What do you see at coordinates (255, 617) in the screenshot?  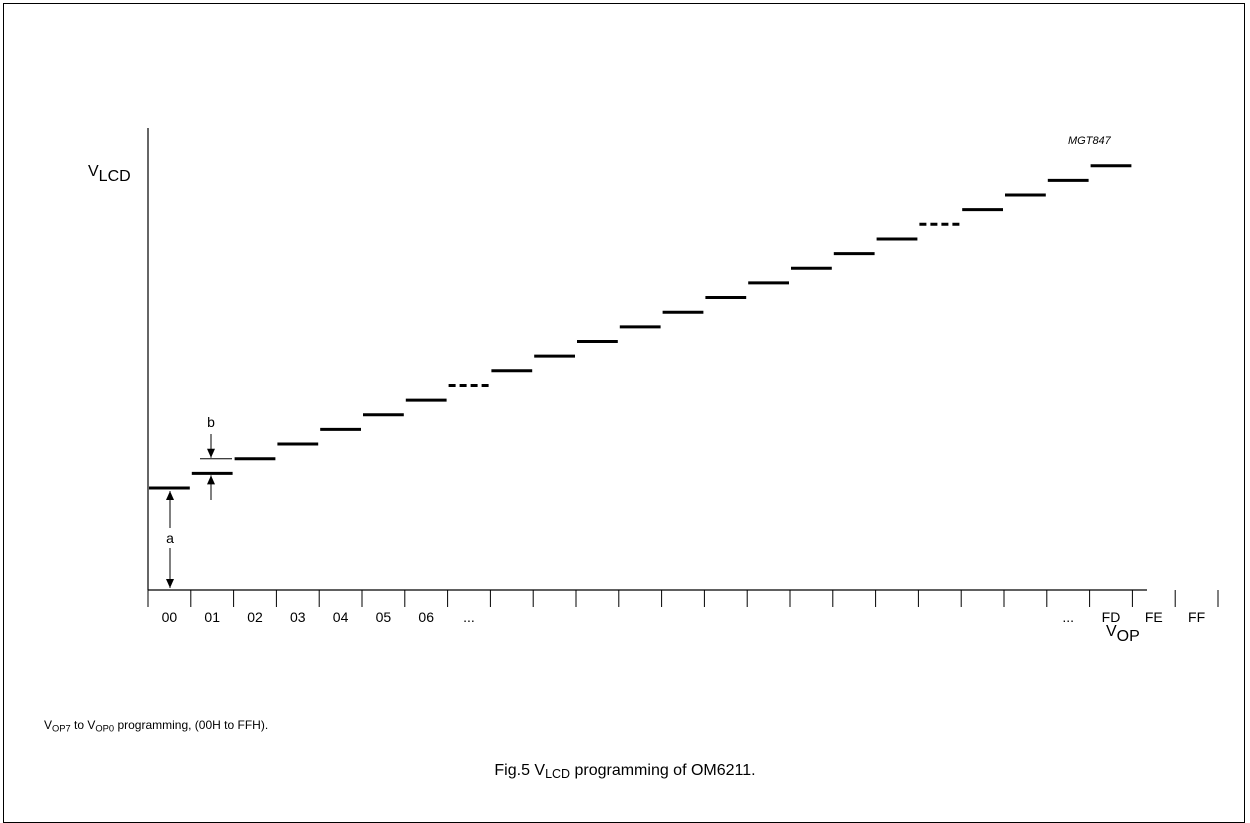 I see `x-tick-label: 02` at bounding box center [255, 617].